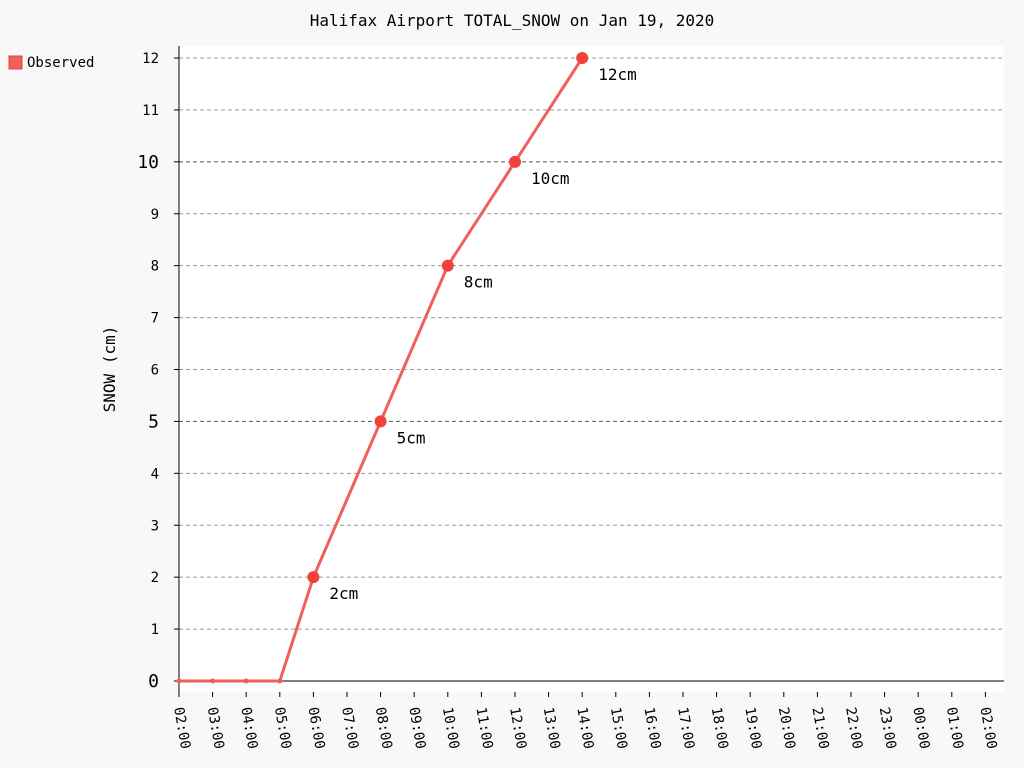 This screenshot has width=1024, height=768. I want to click on y-tick-label: 11, so click(150, 111).